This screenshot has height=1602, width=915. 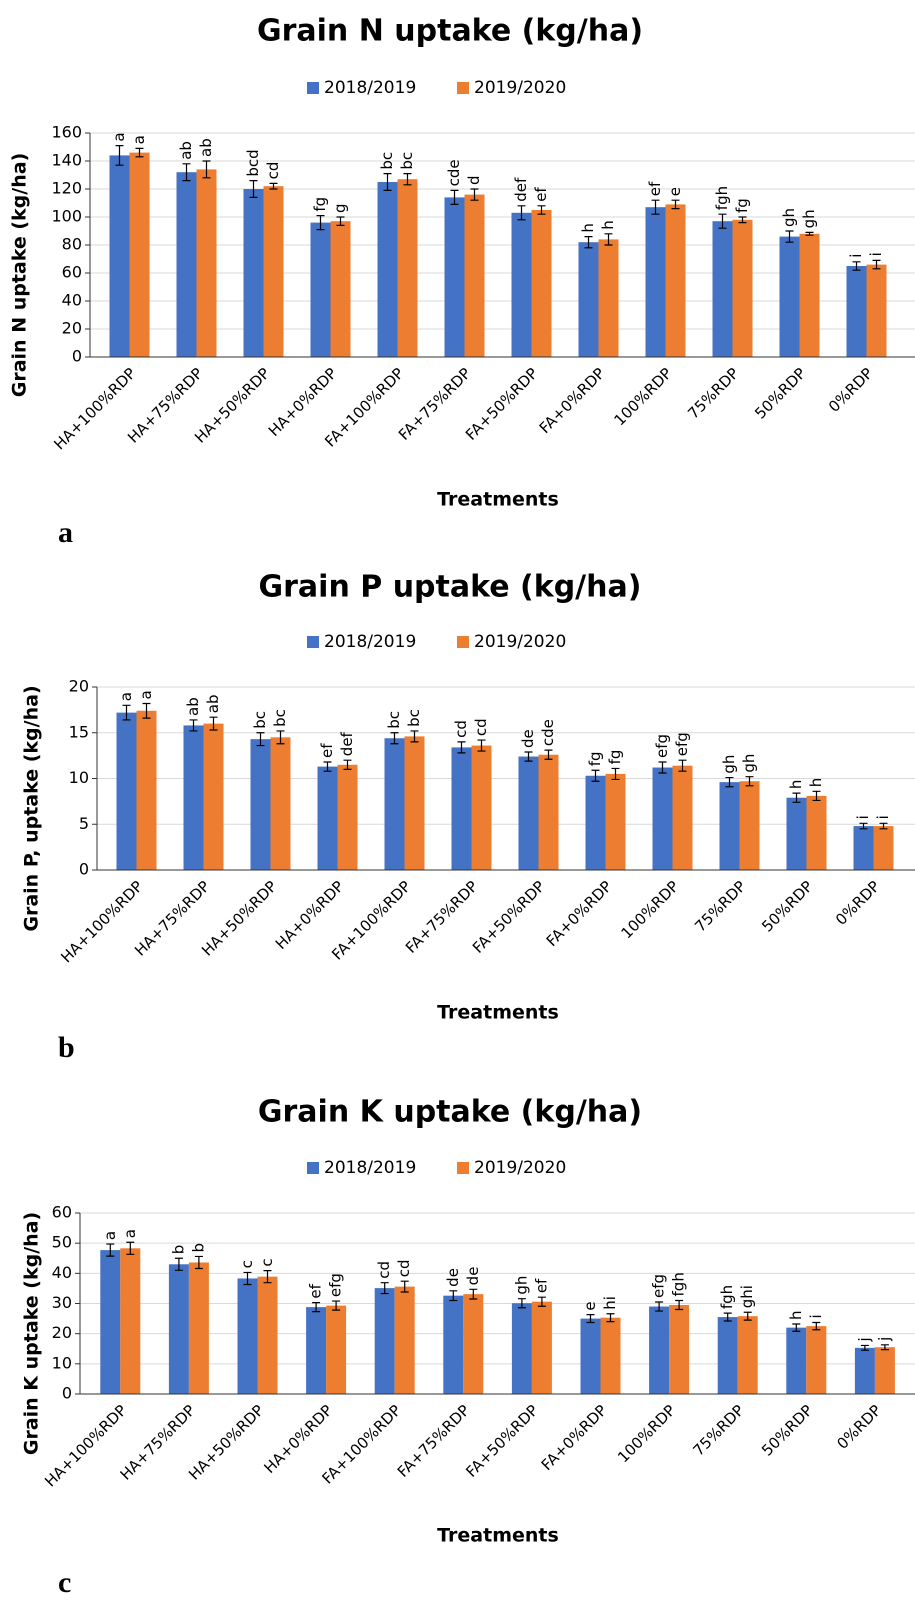 What do you see at coordinates (610, 1303) in the screenshot?
I see `significance-letter: hi` at bounding box center [610, 1303].